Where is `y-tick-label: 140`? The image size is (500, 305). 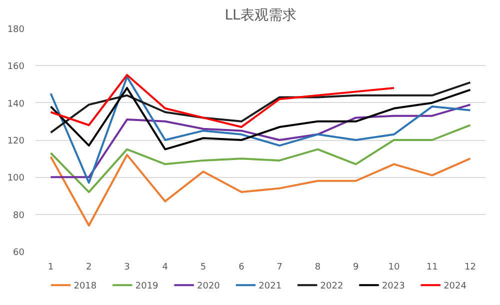
y-tick-label: 140 is located at coordinates (16, 104).